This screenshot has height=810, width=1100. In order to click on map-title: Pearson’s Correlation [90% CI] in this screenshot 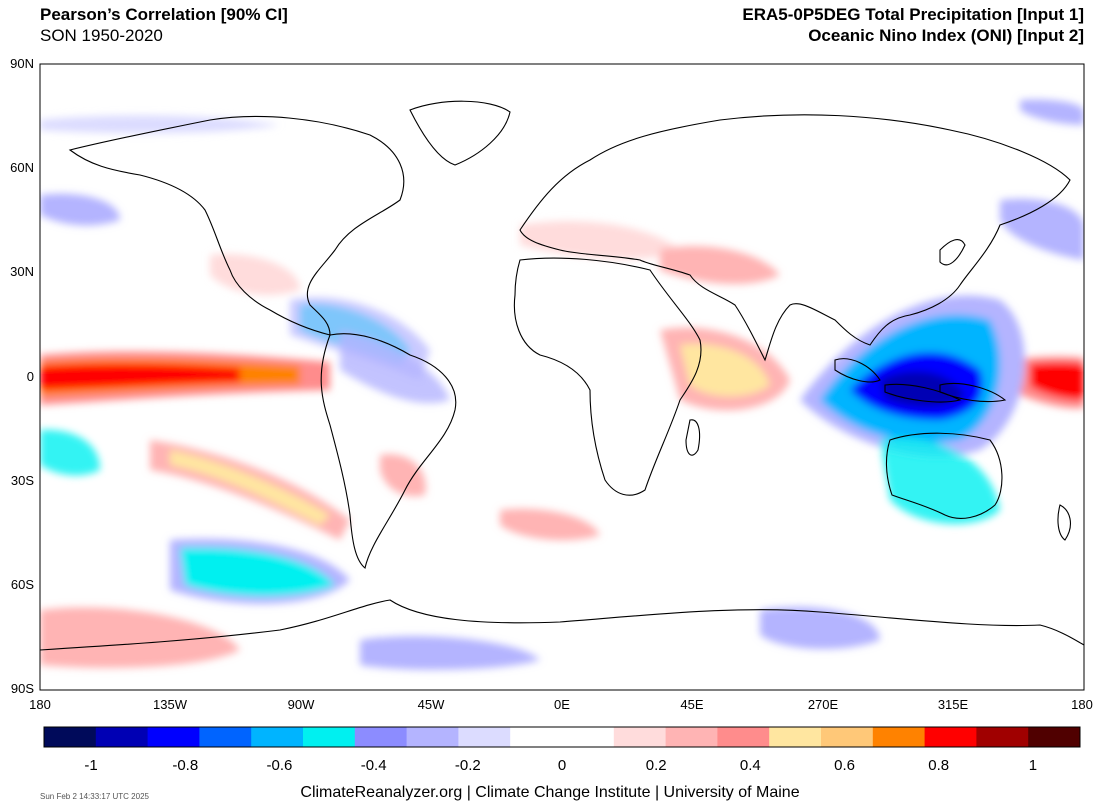, I will do `click(164, 14)`.